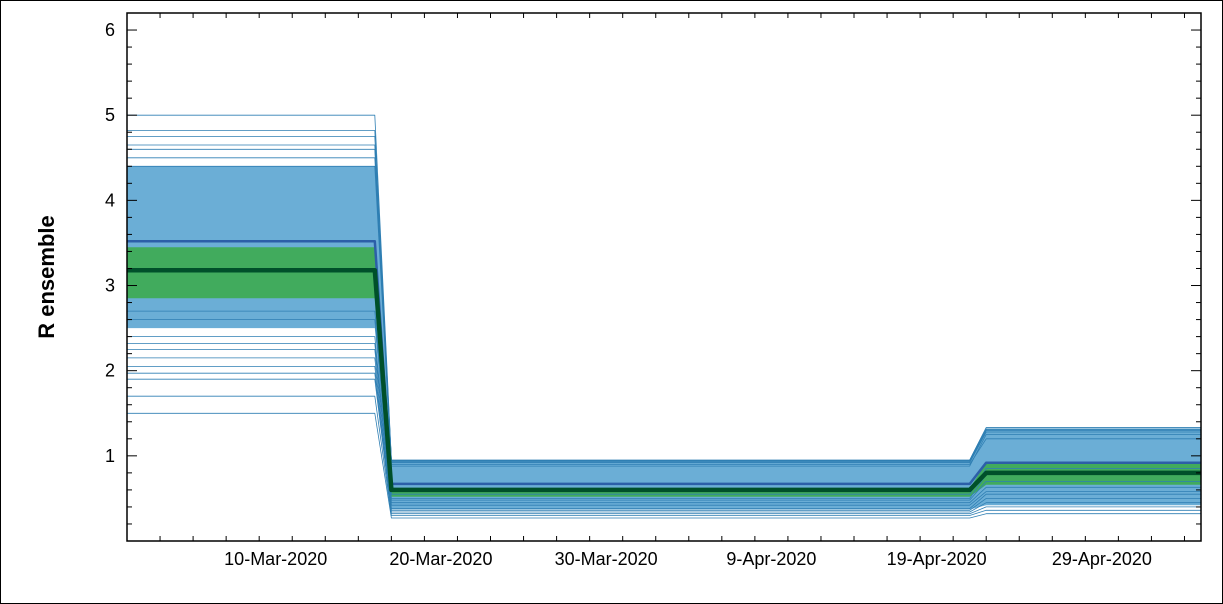  I want to click on y-tick-label: 6, so click(110, 30).